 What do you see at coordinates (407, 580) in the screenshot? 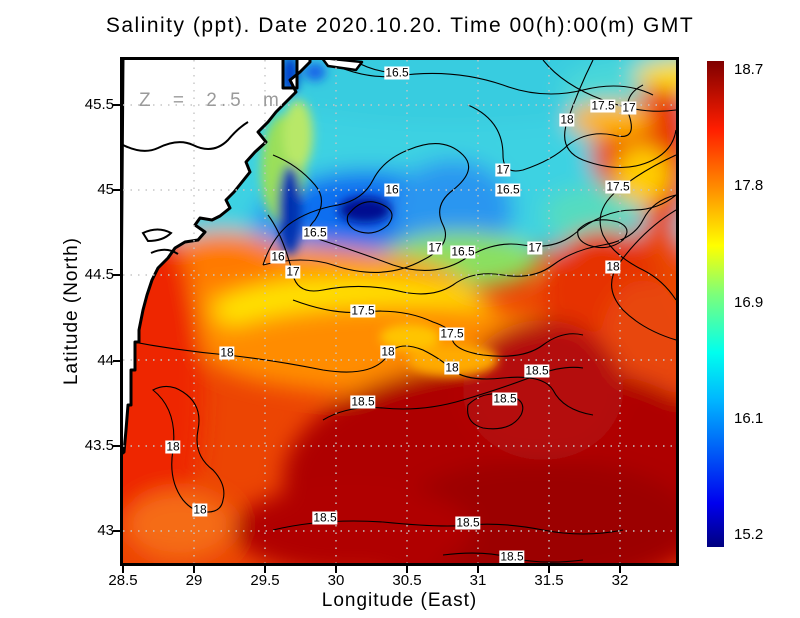
I see `x-tick-label: 30.5` at bounding box center [407, 580].